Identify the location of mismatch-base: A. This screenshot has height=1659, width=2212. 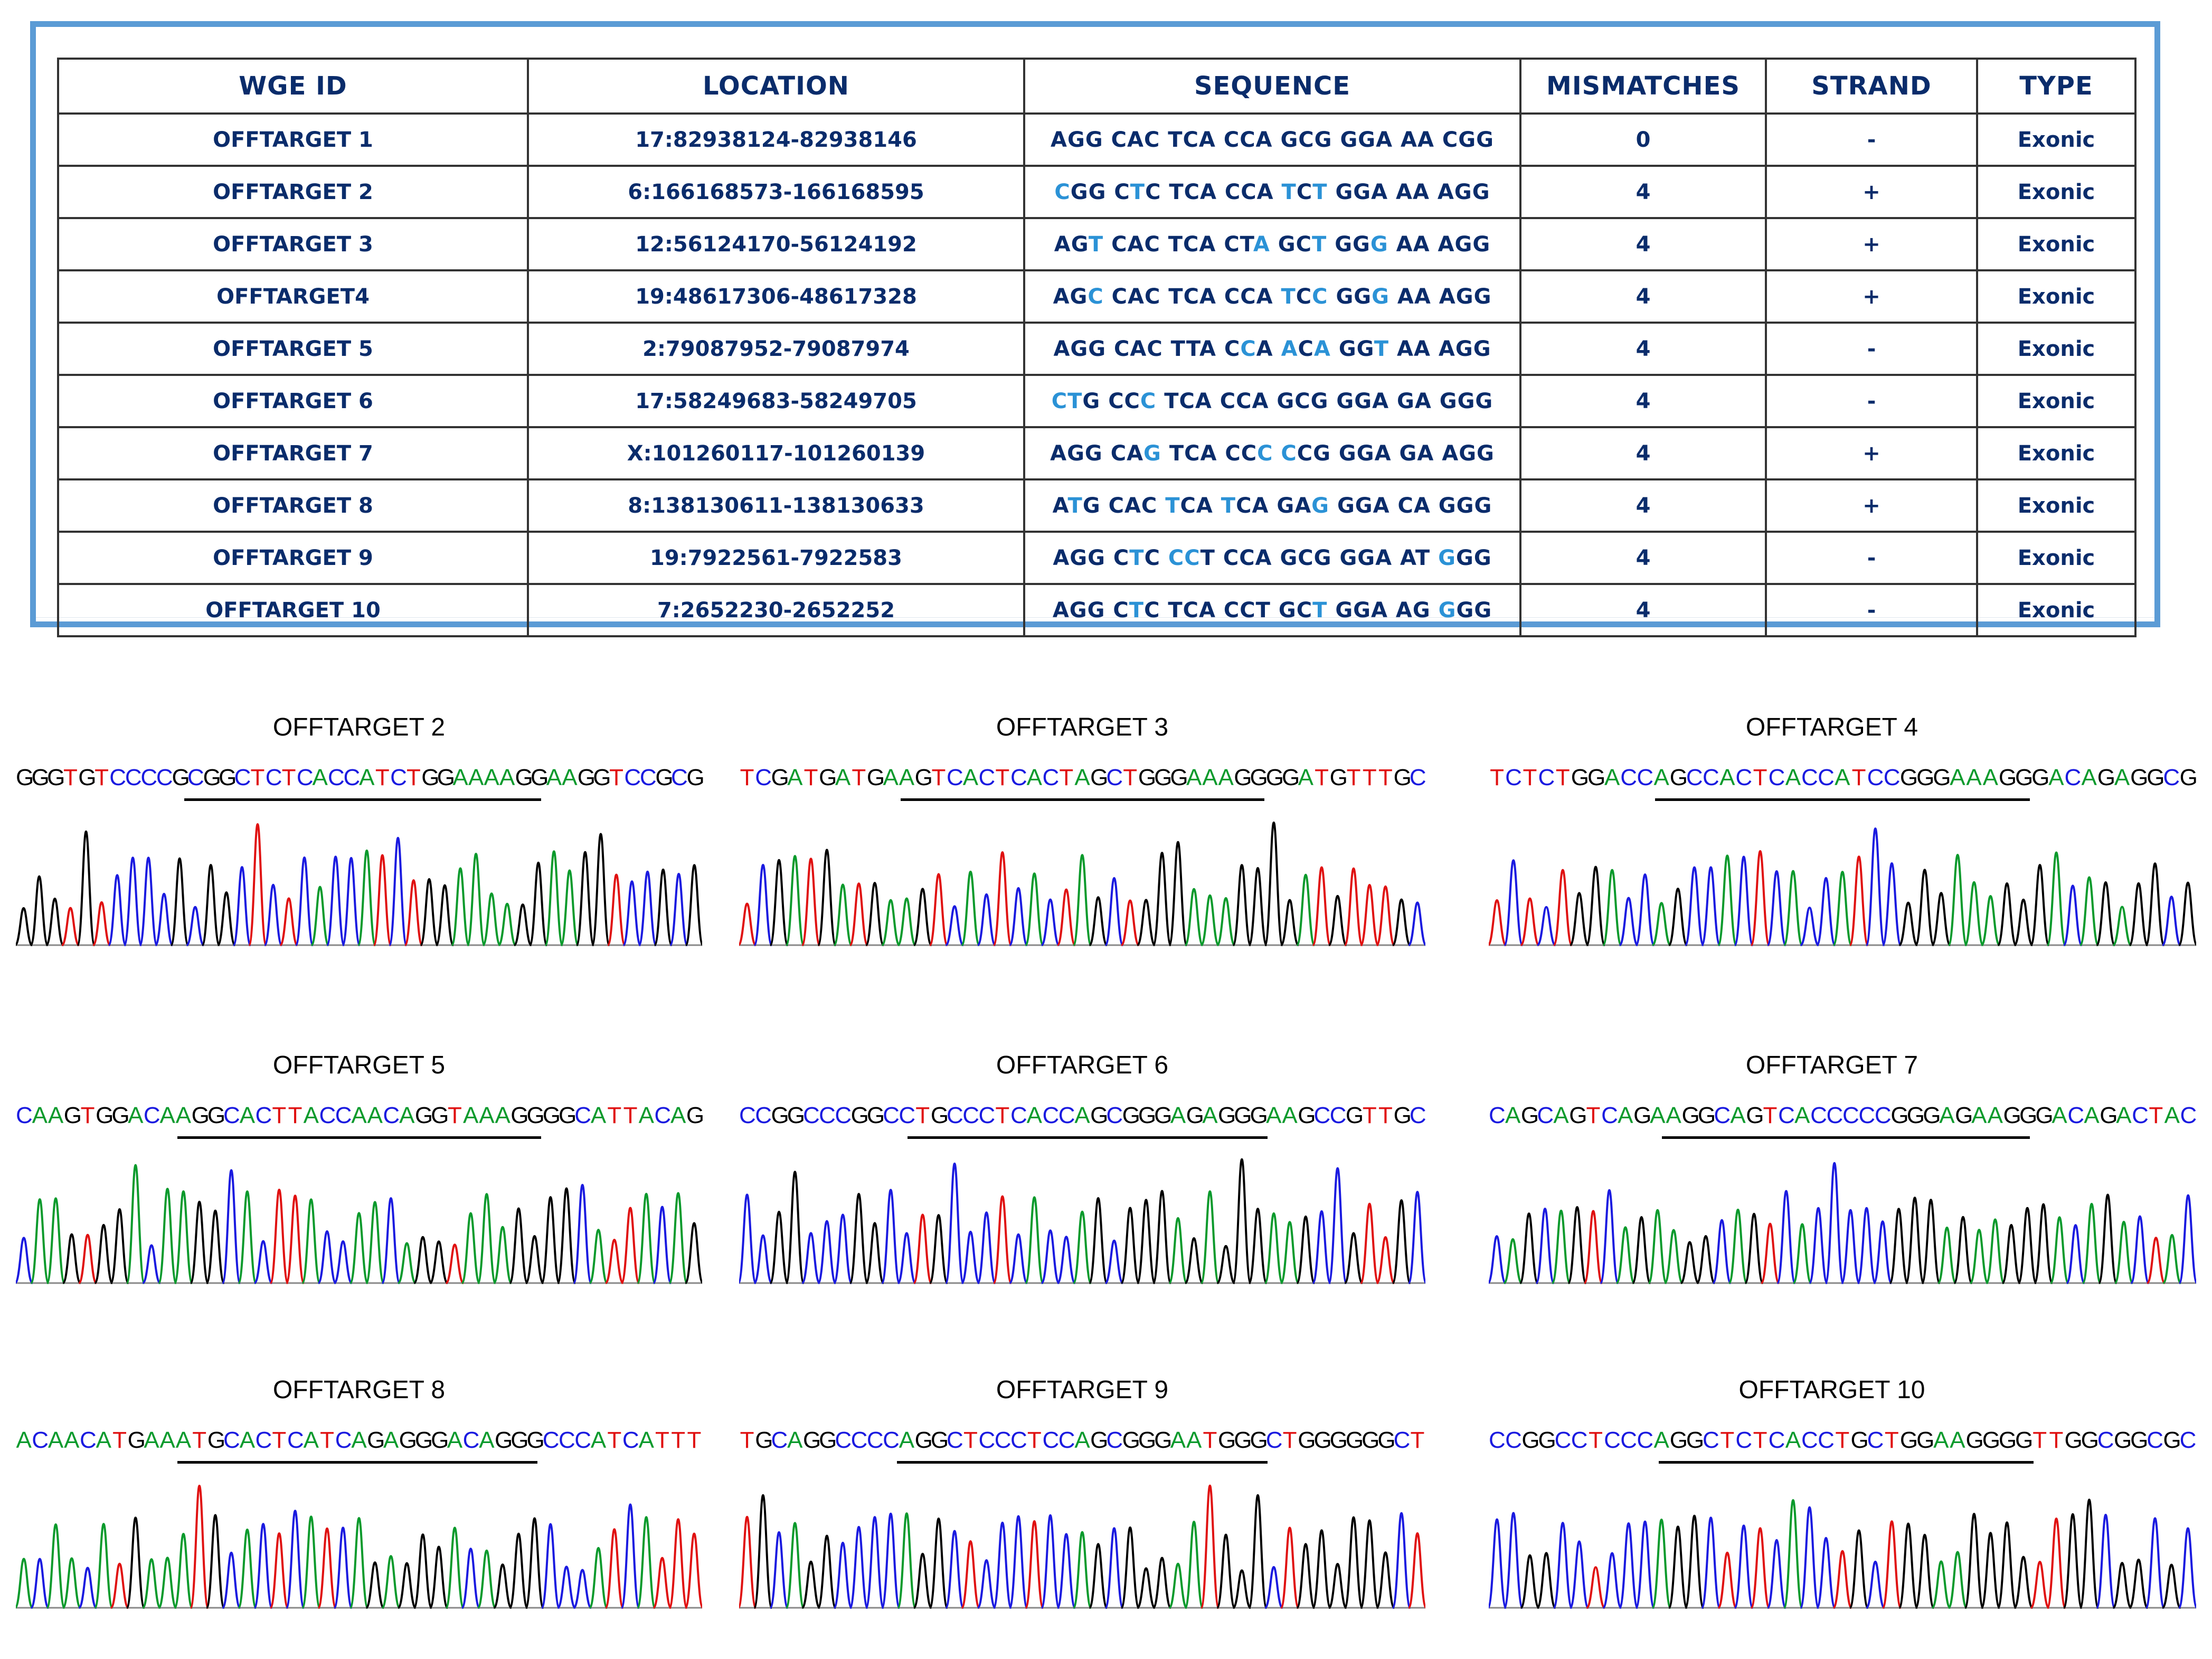
(1289, 348).